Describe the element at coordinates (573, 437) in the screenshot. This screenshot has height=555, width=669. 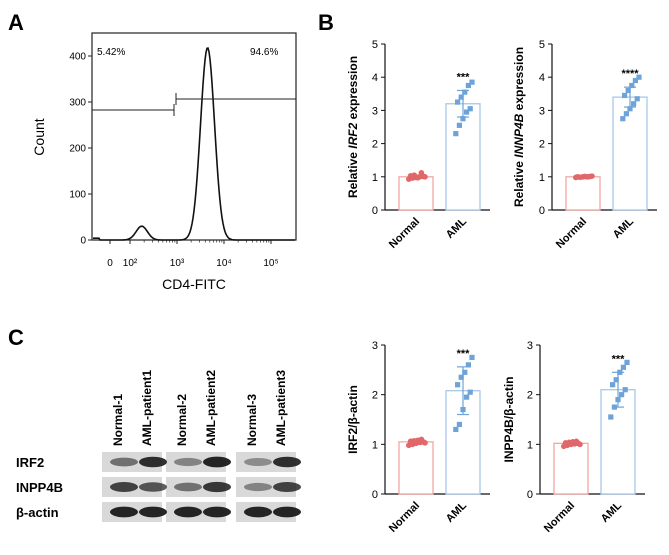
I see `chart-inpp4b-beta-actin: 0 1 2 3 INPP4B/β-actin Normal AML ***` at that location.